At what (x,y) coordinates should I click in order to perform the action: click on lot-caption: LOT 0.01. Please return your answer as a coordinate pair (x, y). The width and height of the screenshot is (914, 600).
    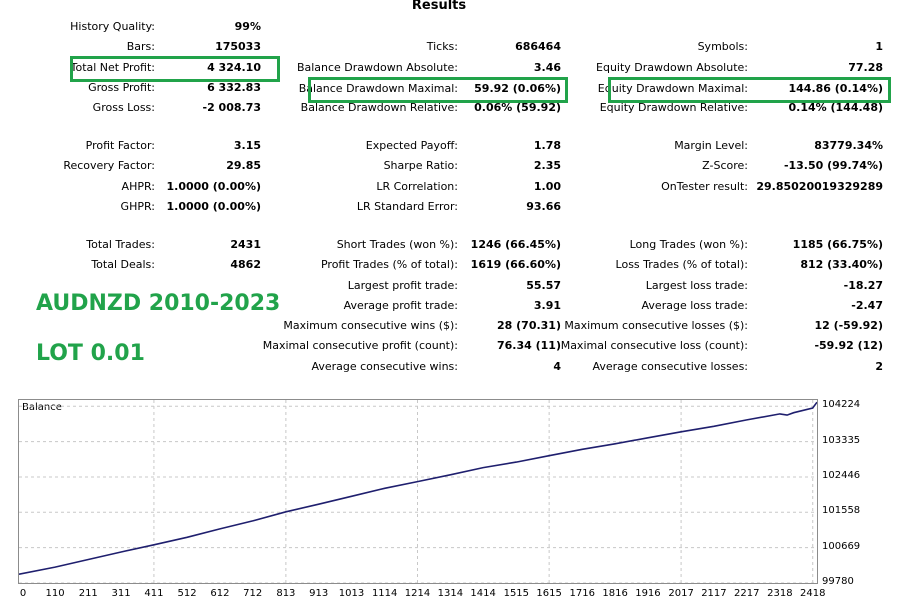
    Looking at the image, I should click on (90, 353).